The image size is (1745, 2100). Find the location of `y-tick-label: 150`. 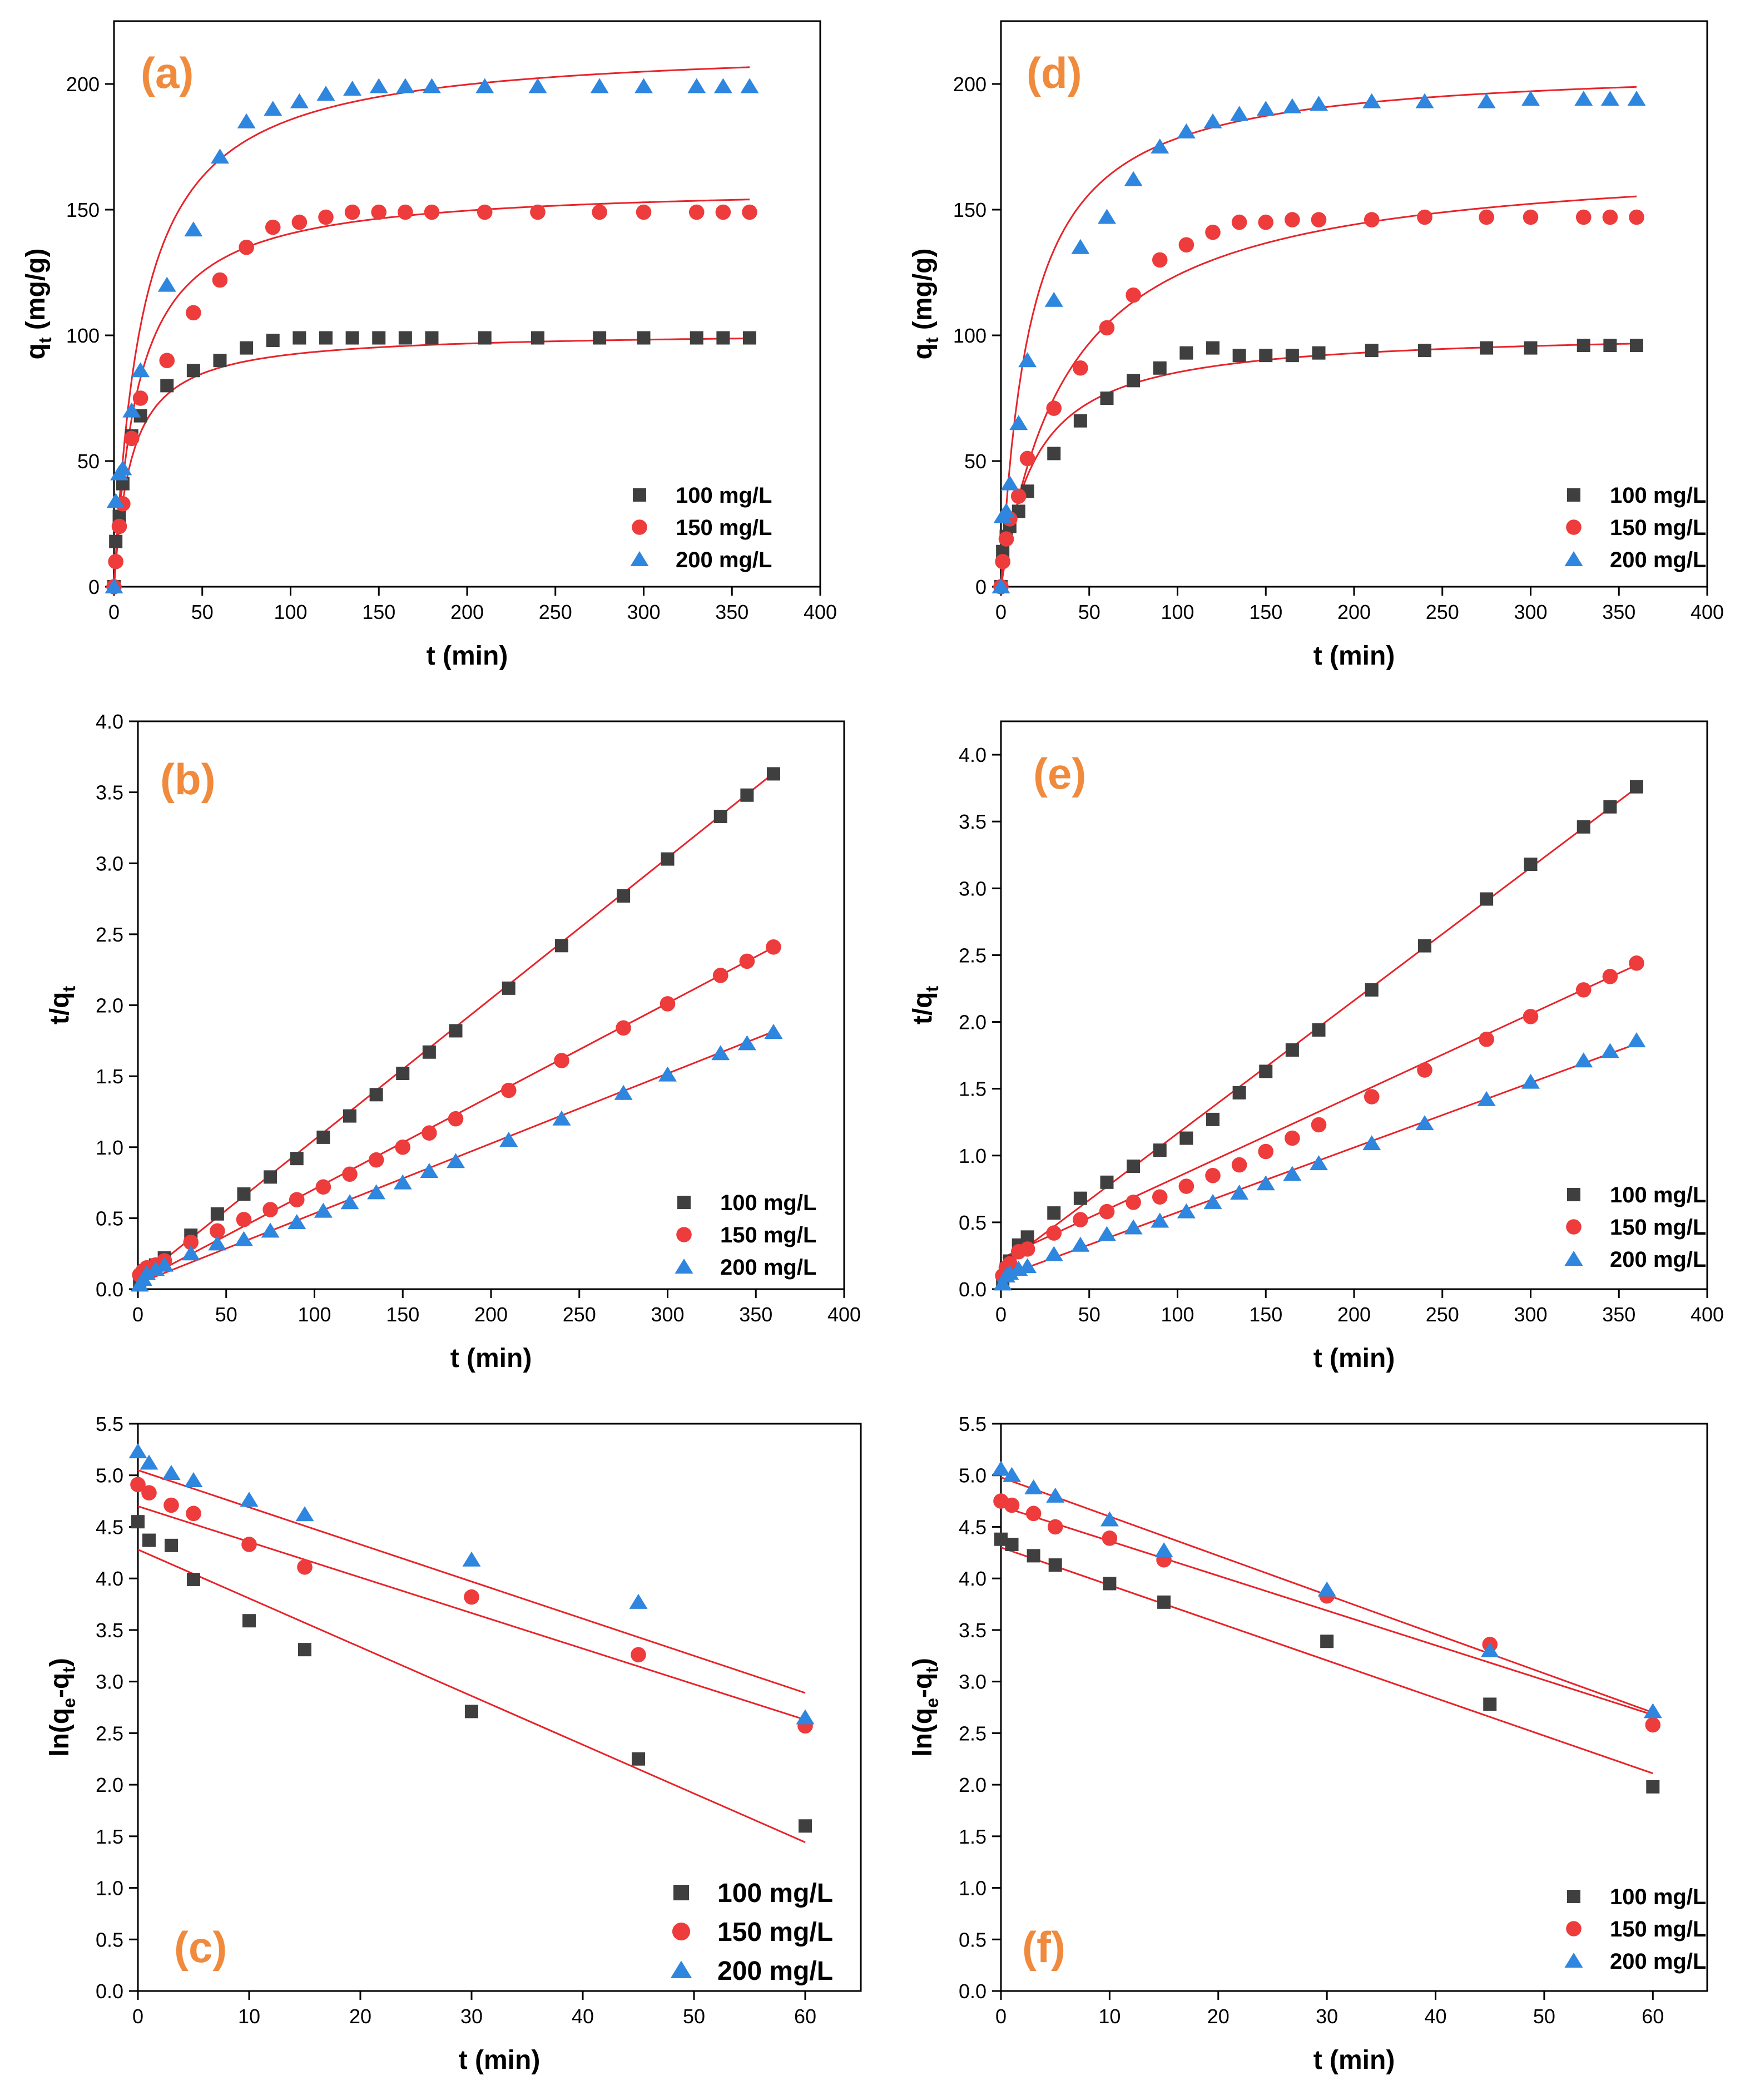

y-tick-label: 150 is located at coordinates (969, 210).